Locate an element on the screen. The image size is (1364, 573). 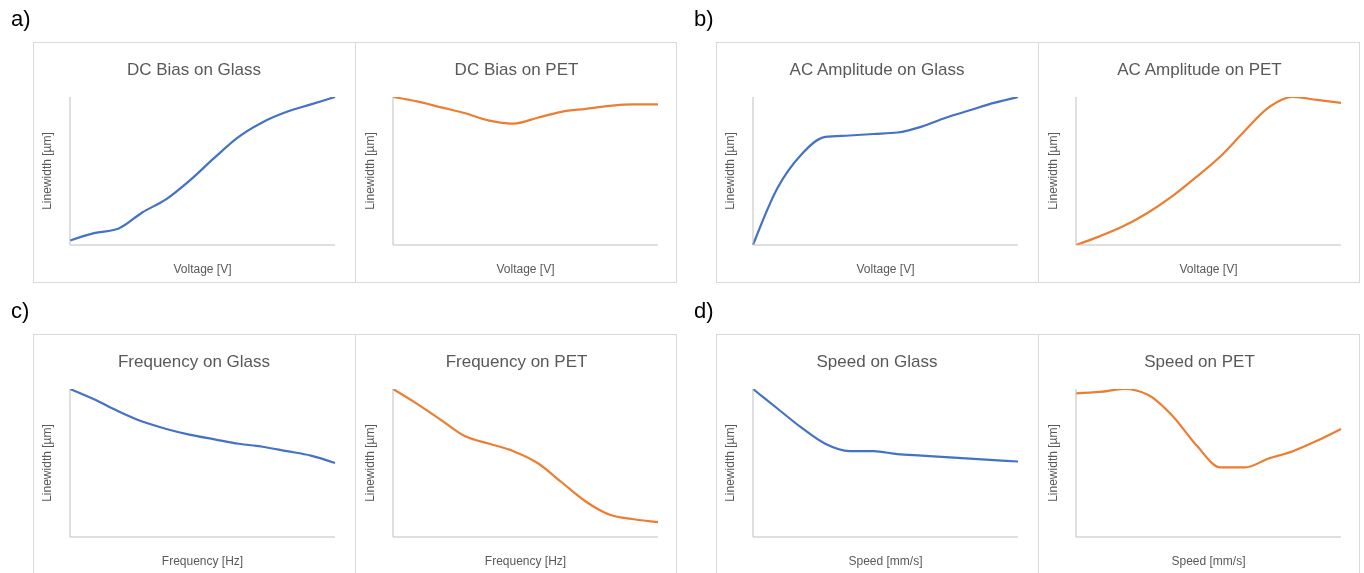
chart-title: Frequency on PET is located at coordinates (516, 362).